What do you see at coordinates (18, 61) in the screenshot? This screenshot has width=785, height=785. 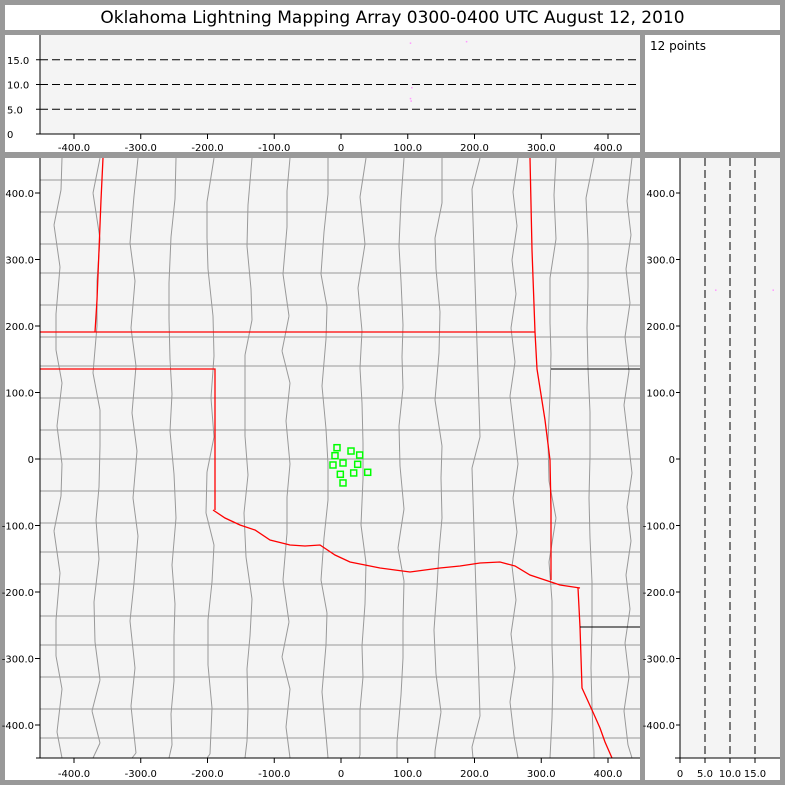 I see `altitude-y-tick-label: 15.0` at bounding box center [18, 61].